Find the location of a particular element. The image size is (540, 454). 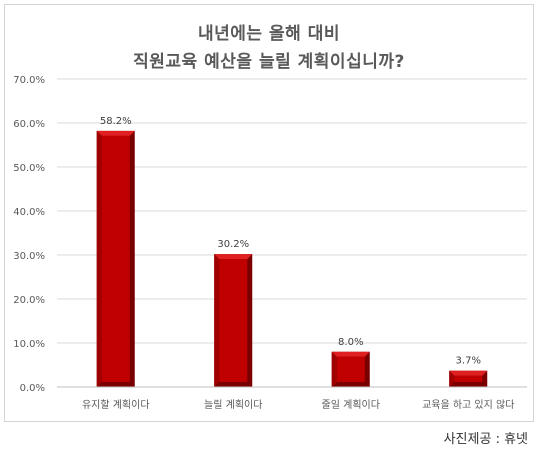

y-tick-label: 0.0% is located at coordinates (32, 388).